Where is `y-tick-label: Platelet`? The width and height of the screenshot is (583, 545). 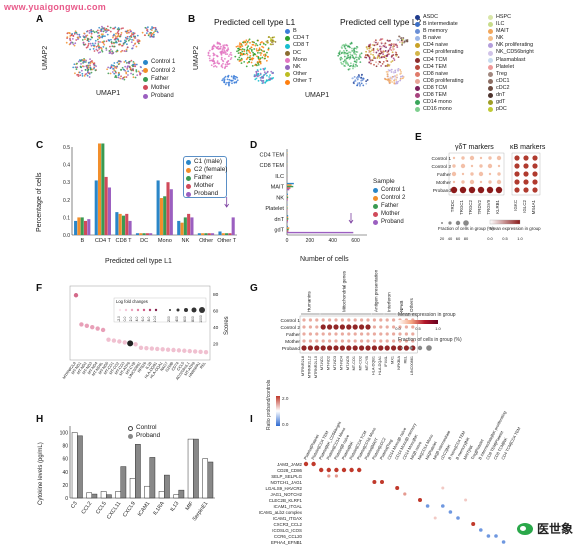 y-tick-label: Platelet is located at coordinates (274, 209).